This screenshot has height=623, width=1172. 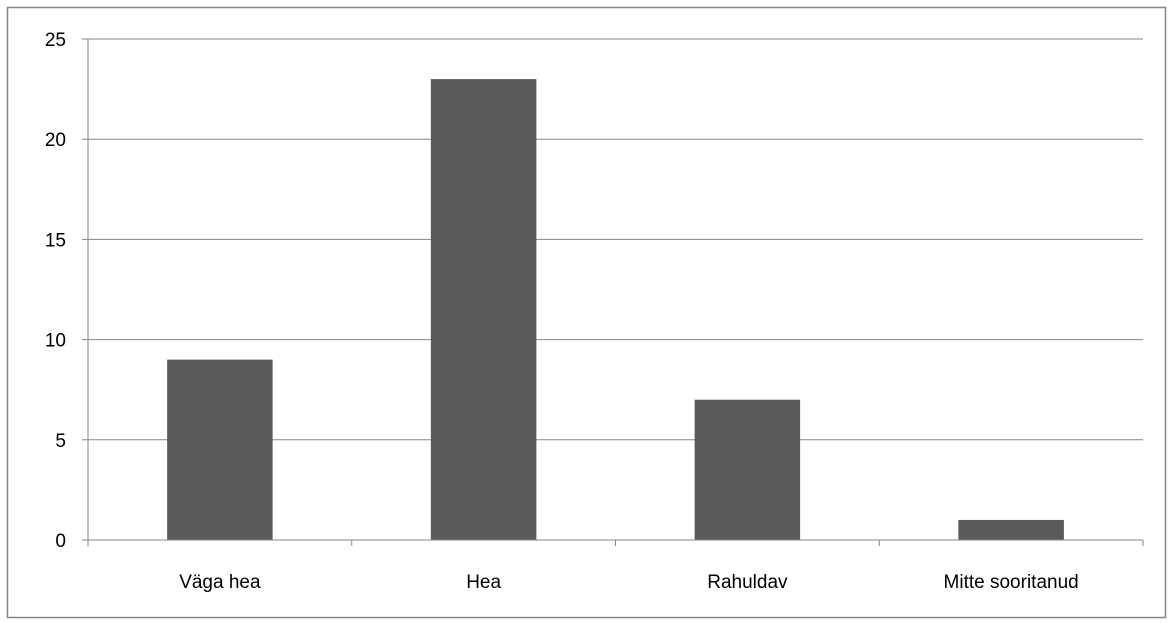 What do you see at coordinates (483, 582) in the screenshot?
I see `x-category-label: Hea` at bounding box center [483, 582].